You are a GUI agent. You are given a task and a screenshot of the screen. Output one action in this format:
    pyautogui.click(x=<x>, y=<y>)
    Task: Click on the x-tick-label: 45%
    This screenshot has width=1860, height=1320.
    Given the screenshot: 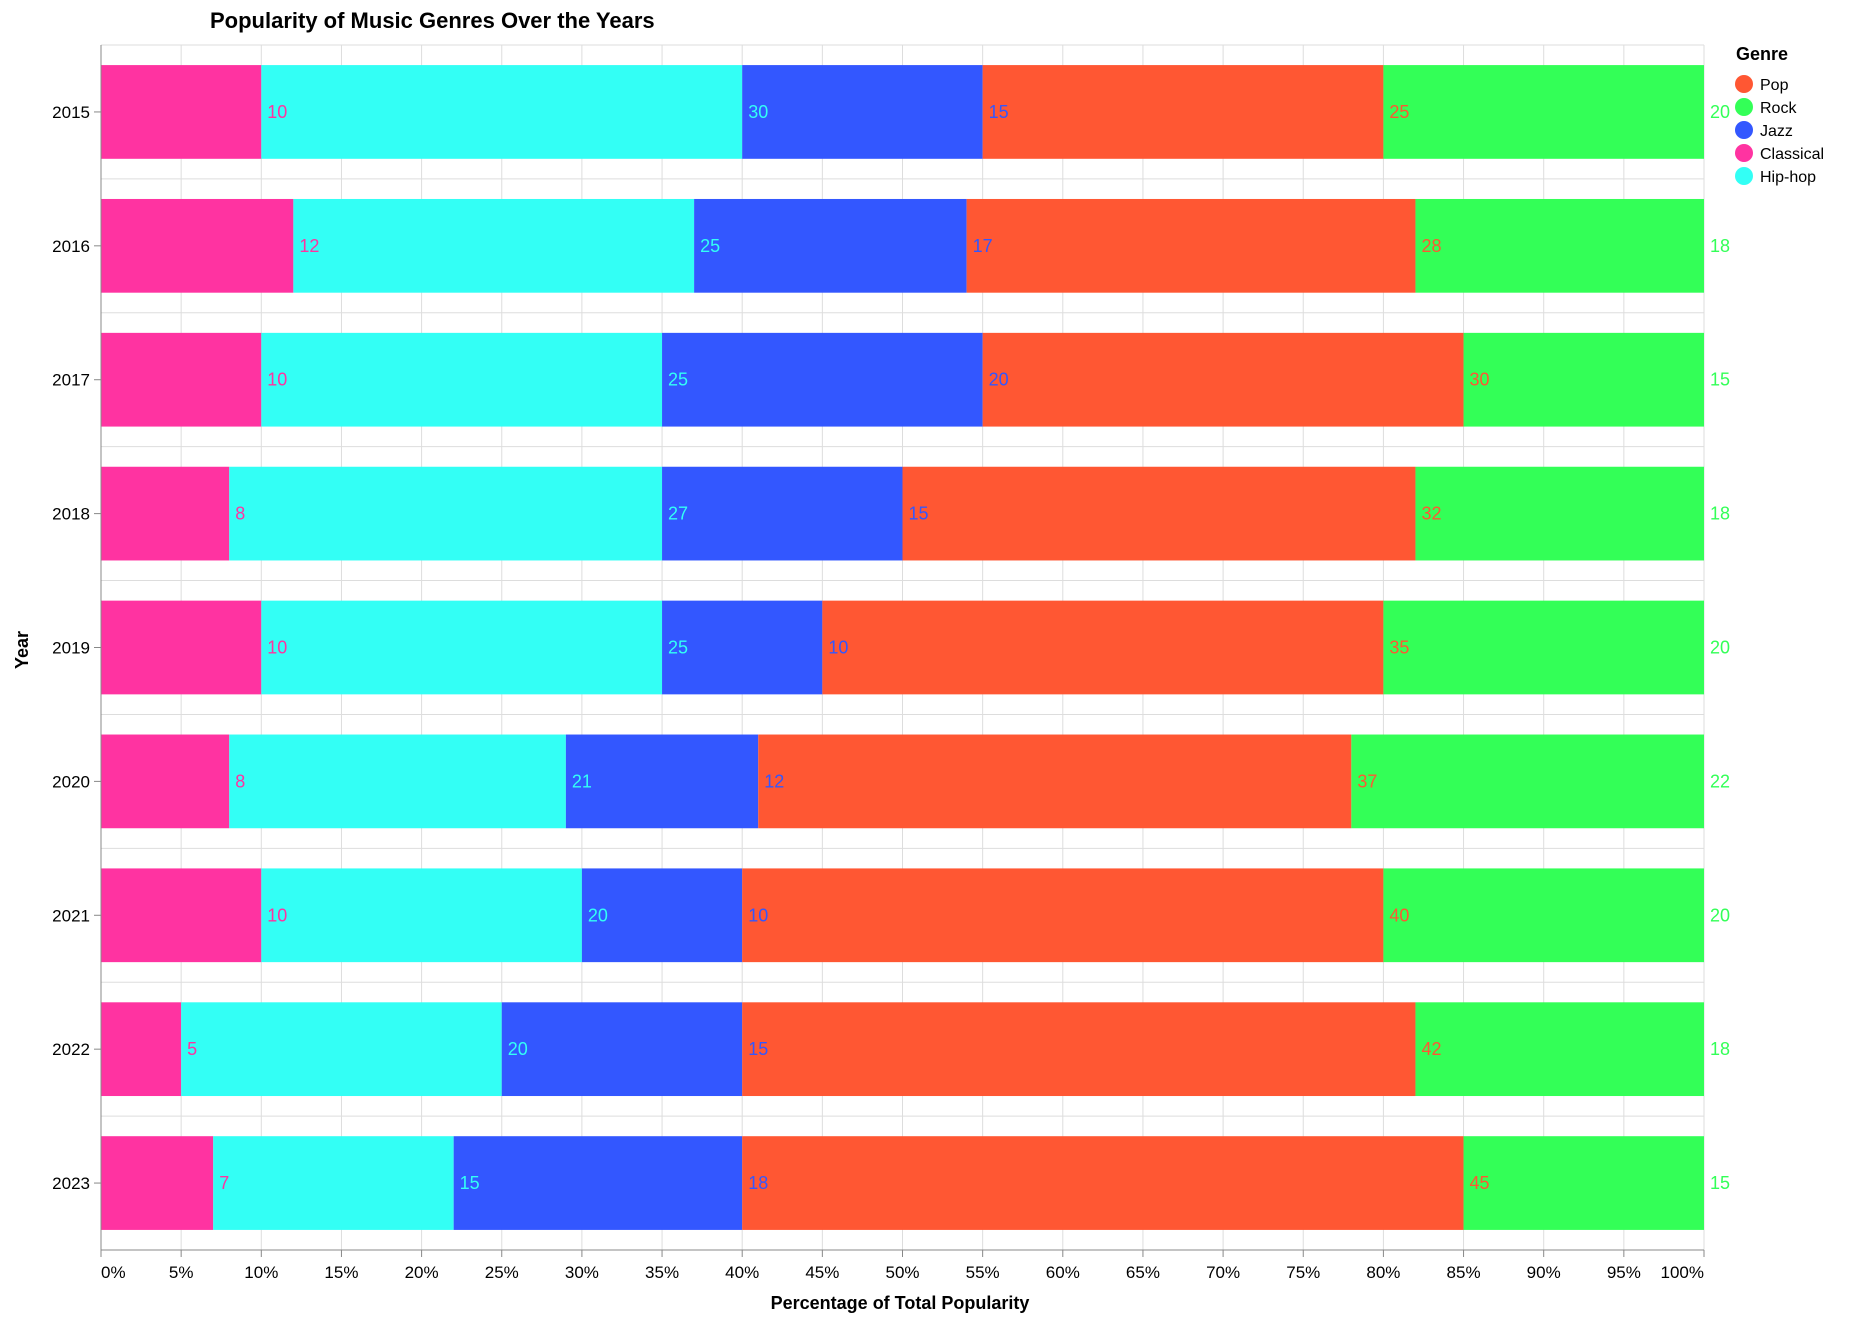 What is the action you would take?
    pyautogui.click(x=822, y=1272)
    